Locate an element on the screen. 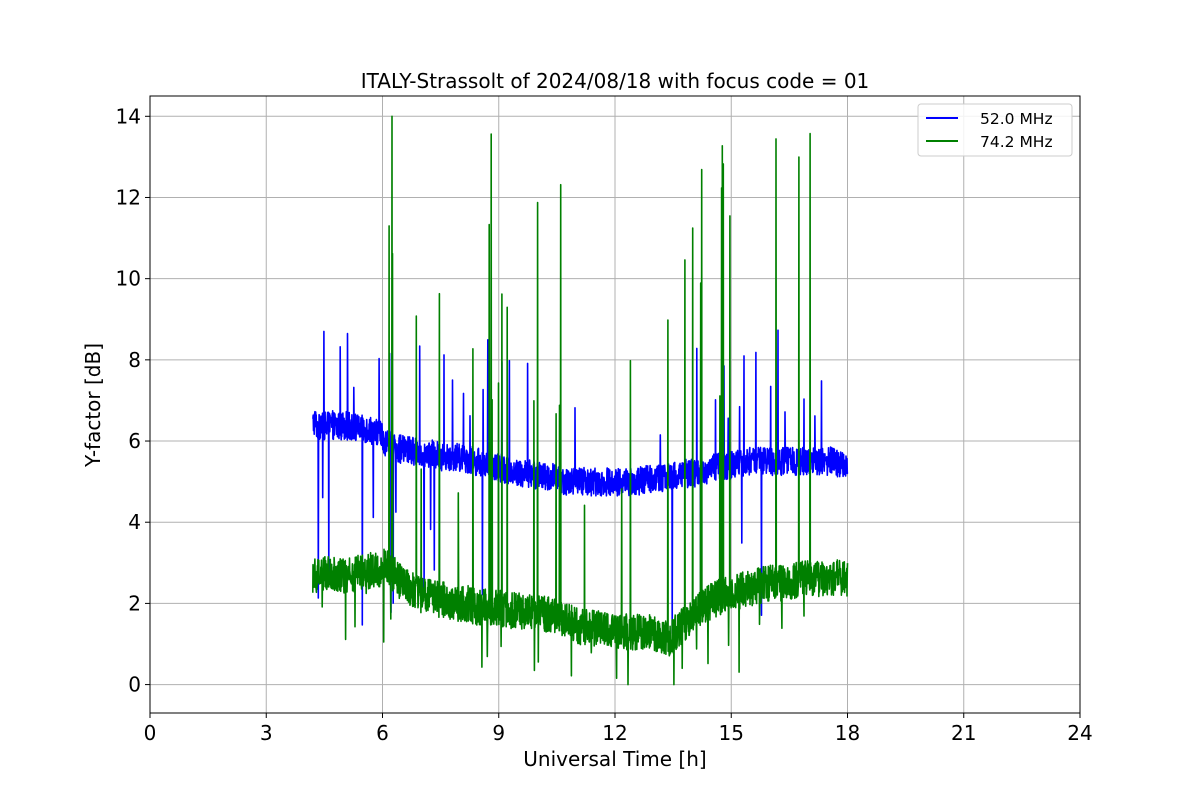  x-axis-ticks: 0 3 6 9 12 15 18 21 24 is located at coordinates (618, 729).